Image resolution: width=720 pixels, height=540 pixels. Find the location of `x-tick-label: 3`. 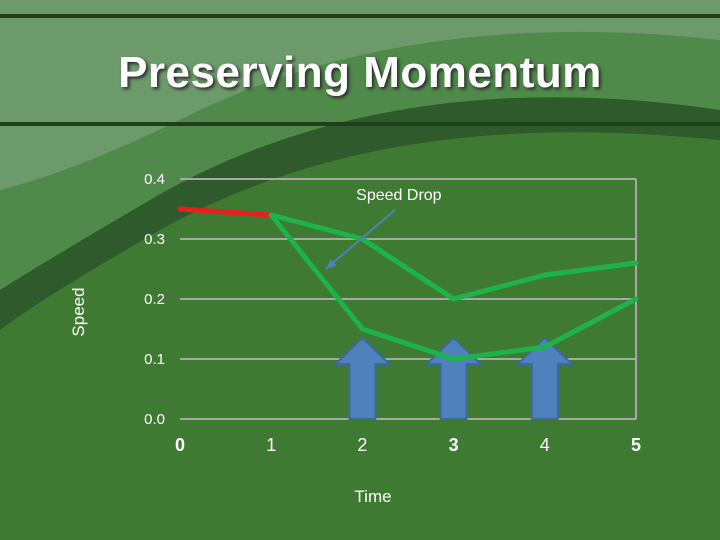

x-tick-label: 3 is located at coordinates (454, 445).